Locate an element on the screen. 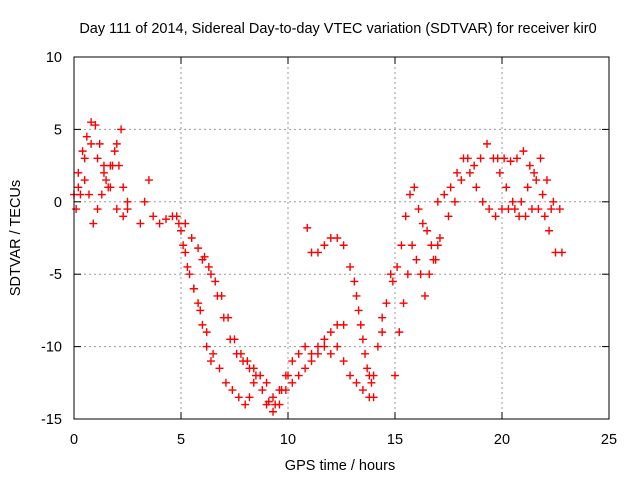 This screenshot has width=640, height=480. y-tick-label: 5 is located at coordinates (58, 130).